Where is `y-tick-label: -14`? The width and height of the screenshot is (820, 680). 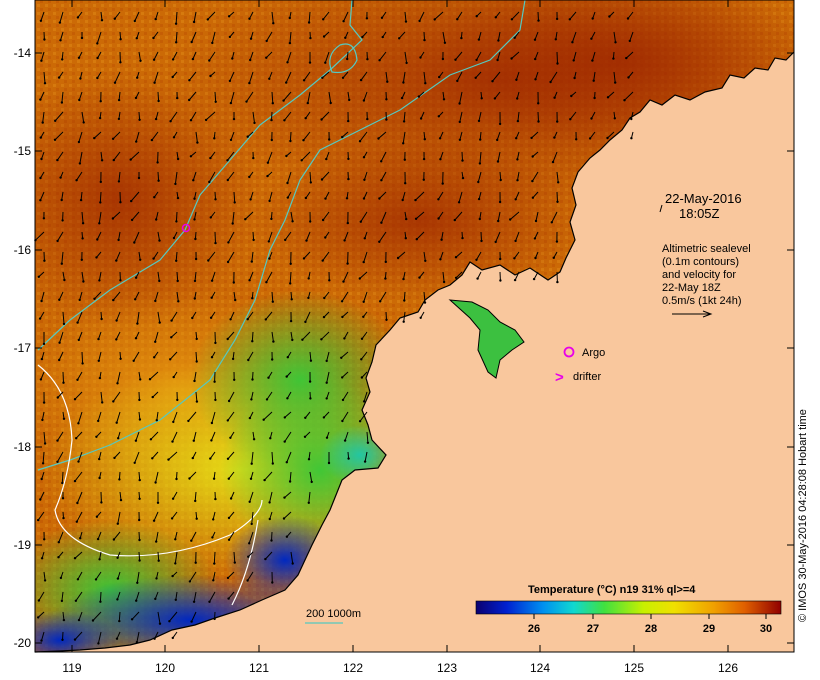
y-tick-label: -14 is located at coordinates (23, 53).